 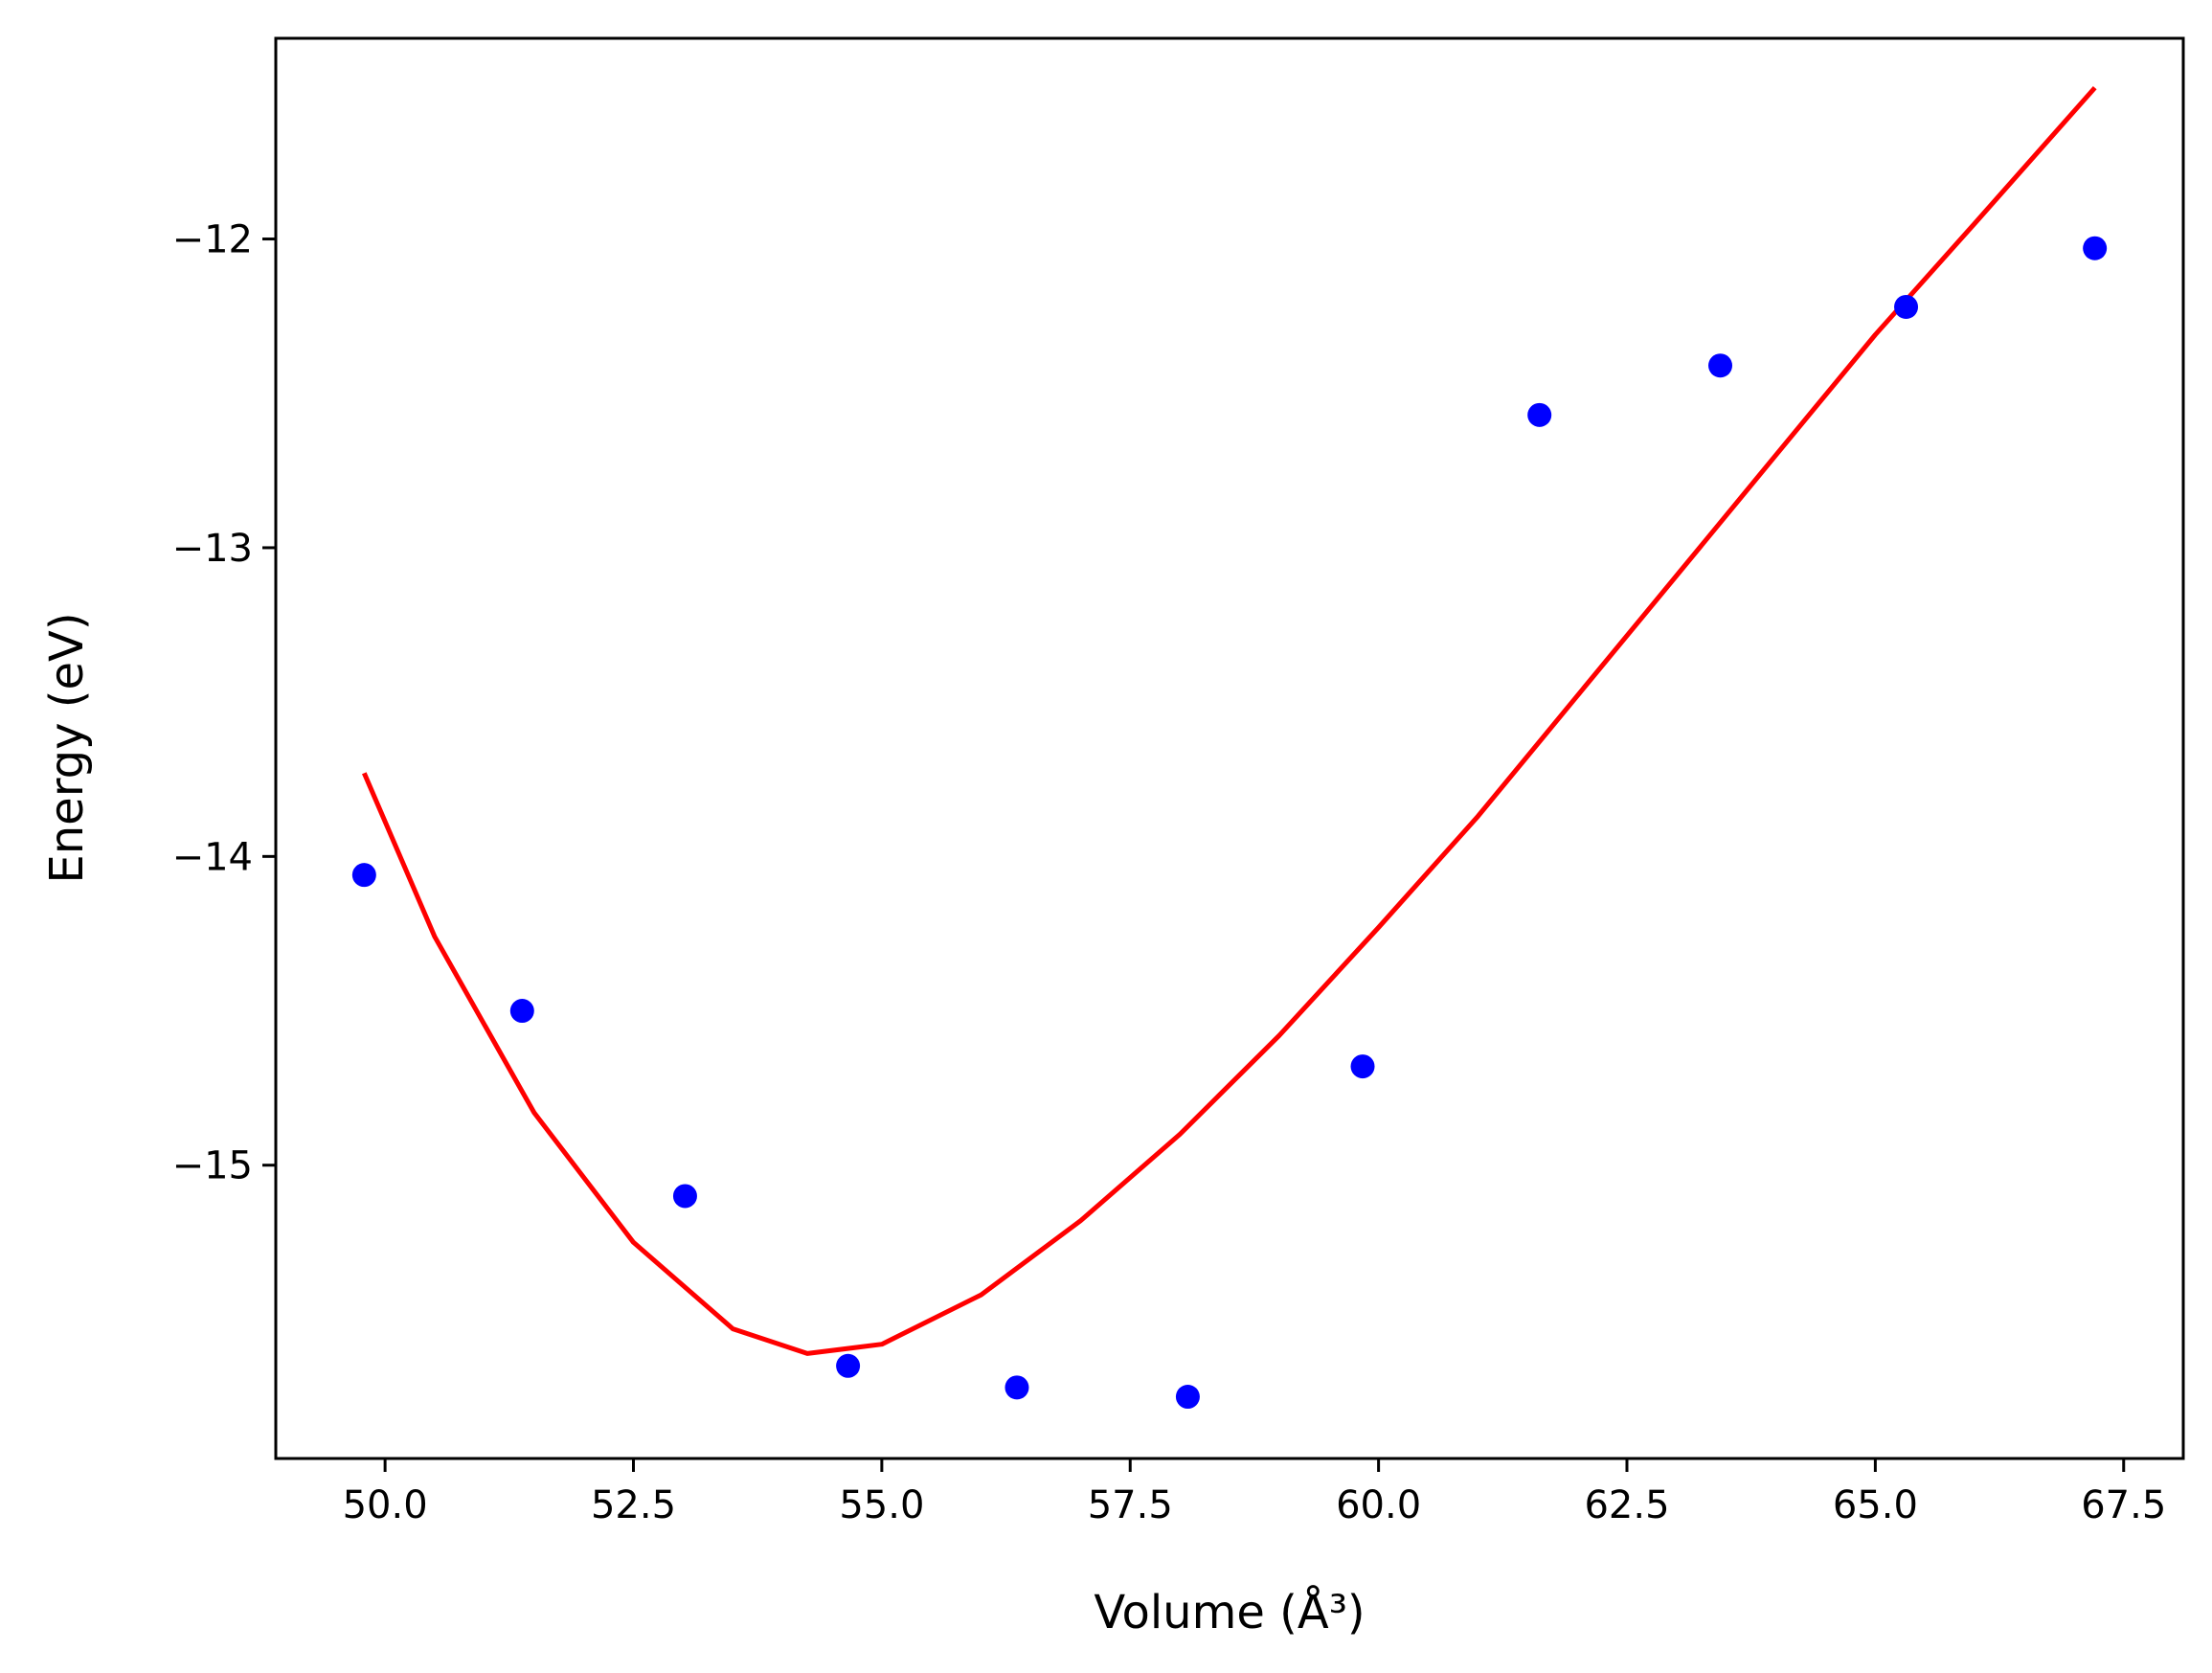 What do you see at coordinates (385, 1505) in the screenshot?
I see `x-tick-label: 50.0` at bounding box center [385, 1505].